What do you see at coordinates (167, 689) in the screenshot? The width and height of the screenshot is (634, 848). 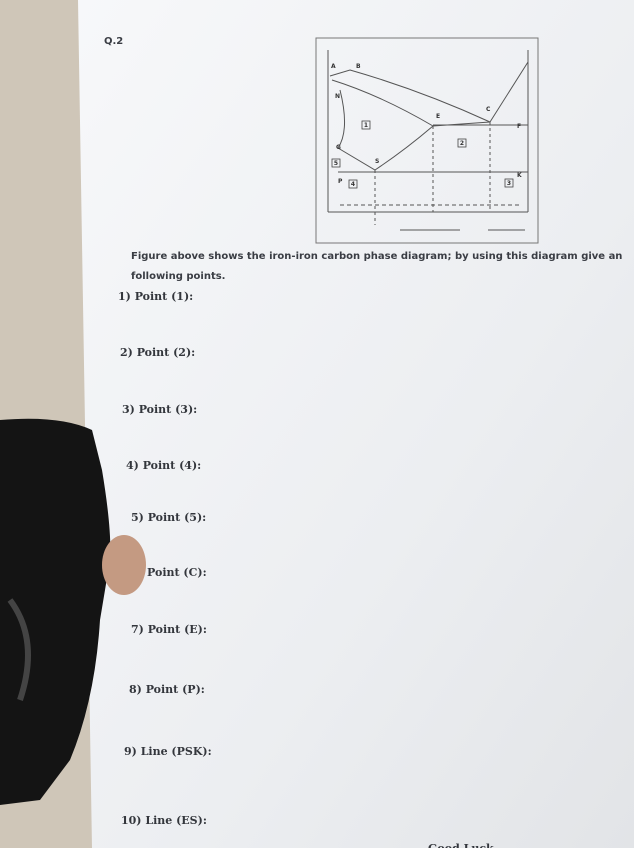 I see `question-item: 8) Point (P):` at bounding box center [167, 689].